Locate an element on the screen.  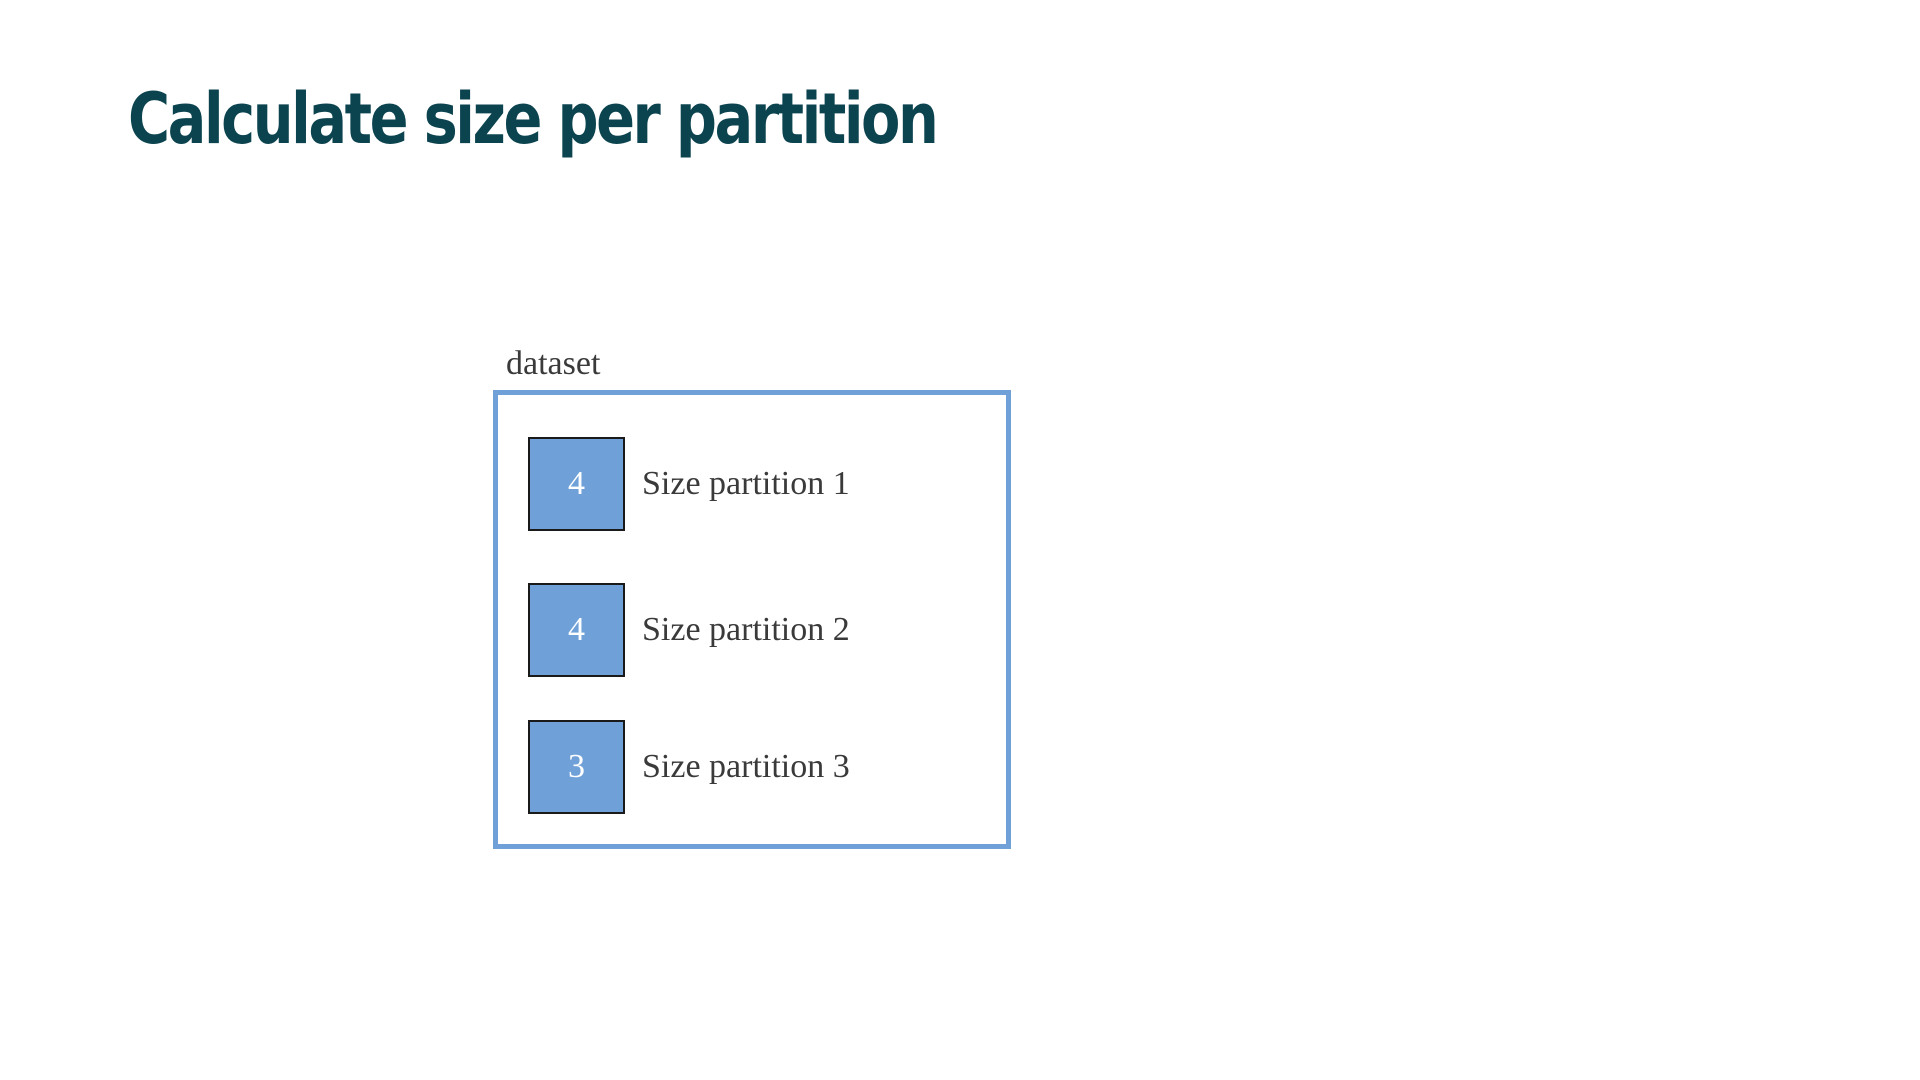
partition-row: 4 Size partition 2 is located at coordinates (689, 630).